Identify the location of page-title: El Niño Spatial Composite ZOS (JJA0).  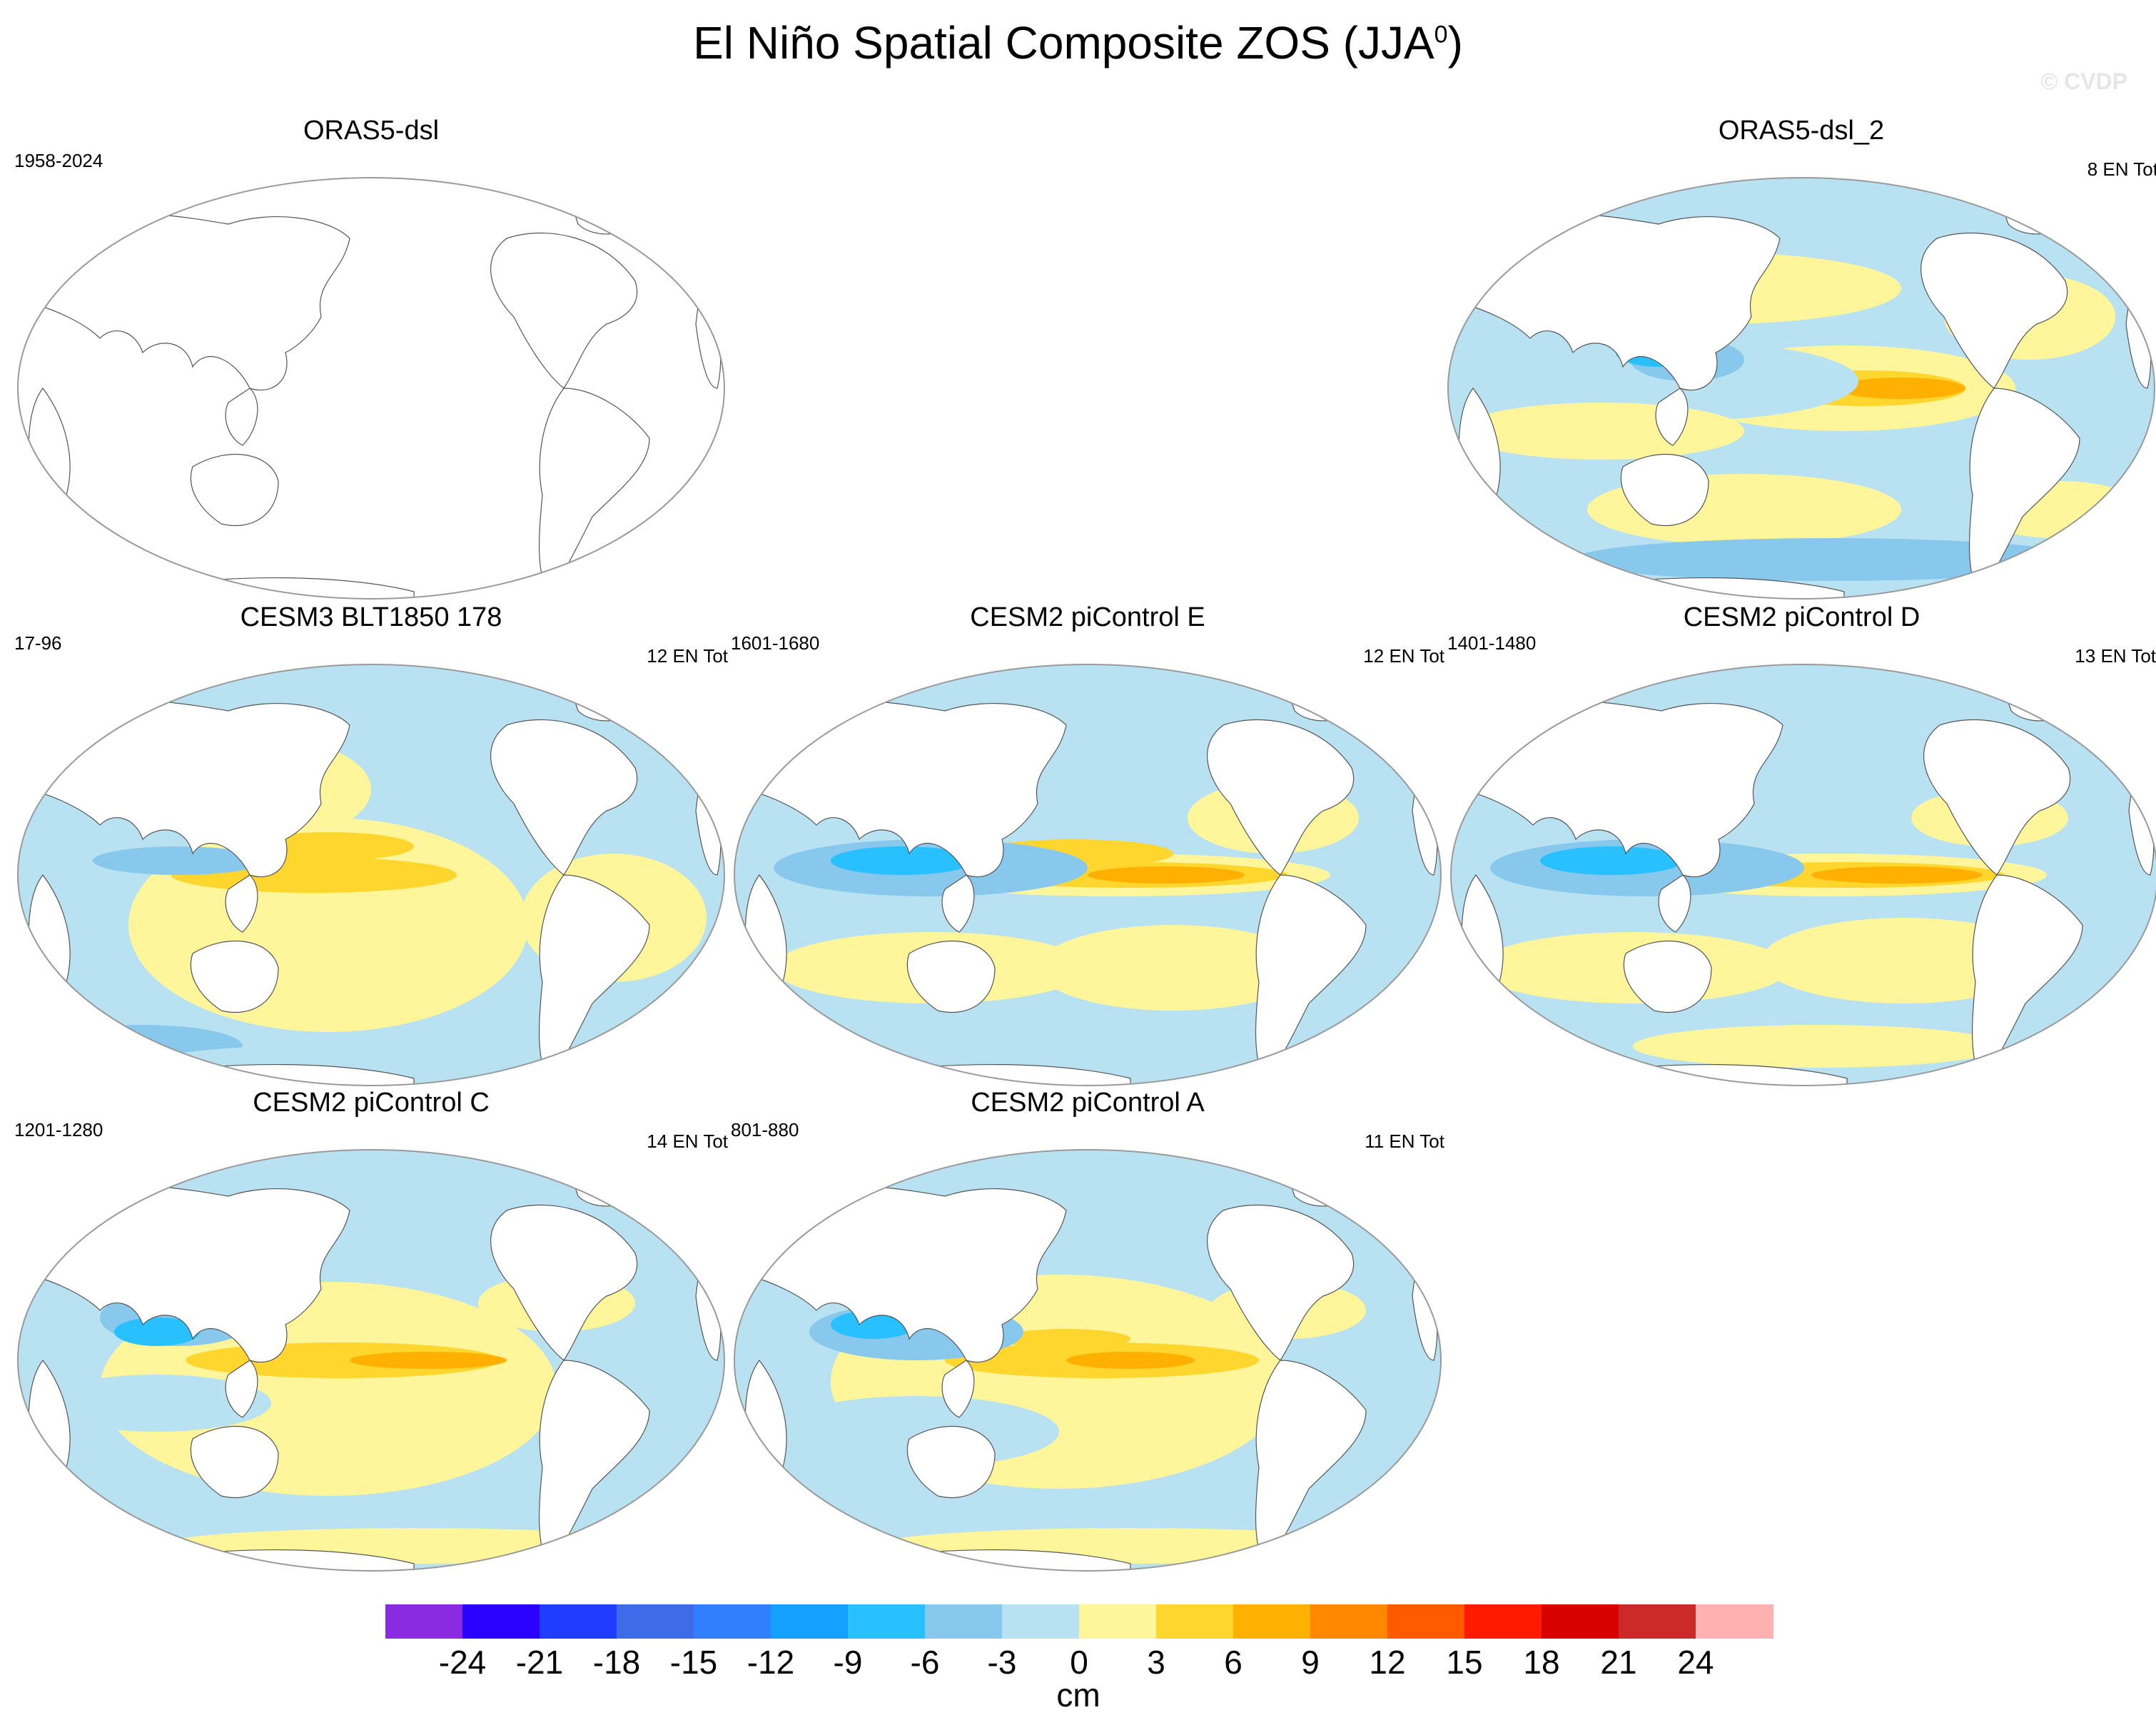
(1078, 43).